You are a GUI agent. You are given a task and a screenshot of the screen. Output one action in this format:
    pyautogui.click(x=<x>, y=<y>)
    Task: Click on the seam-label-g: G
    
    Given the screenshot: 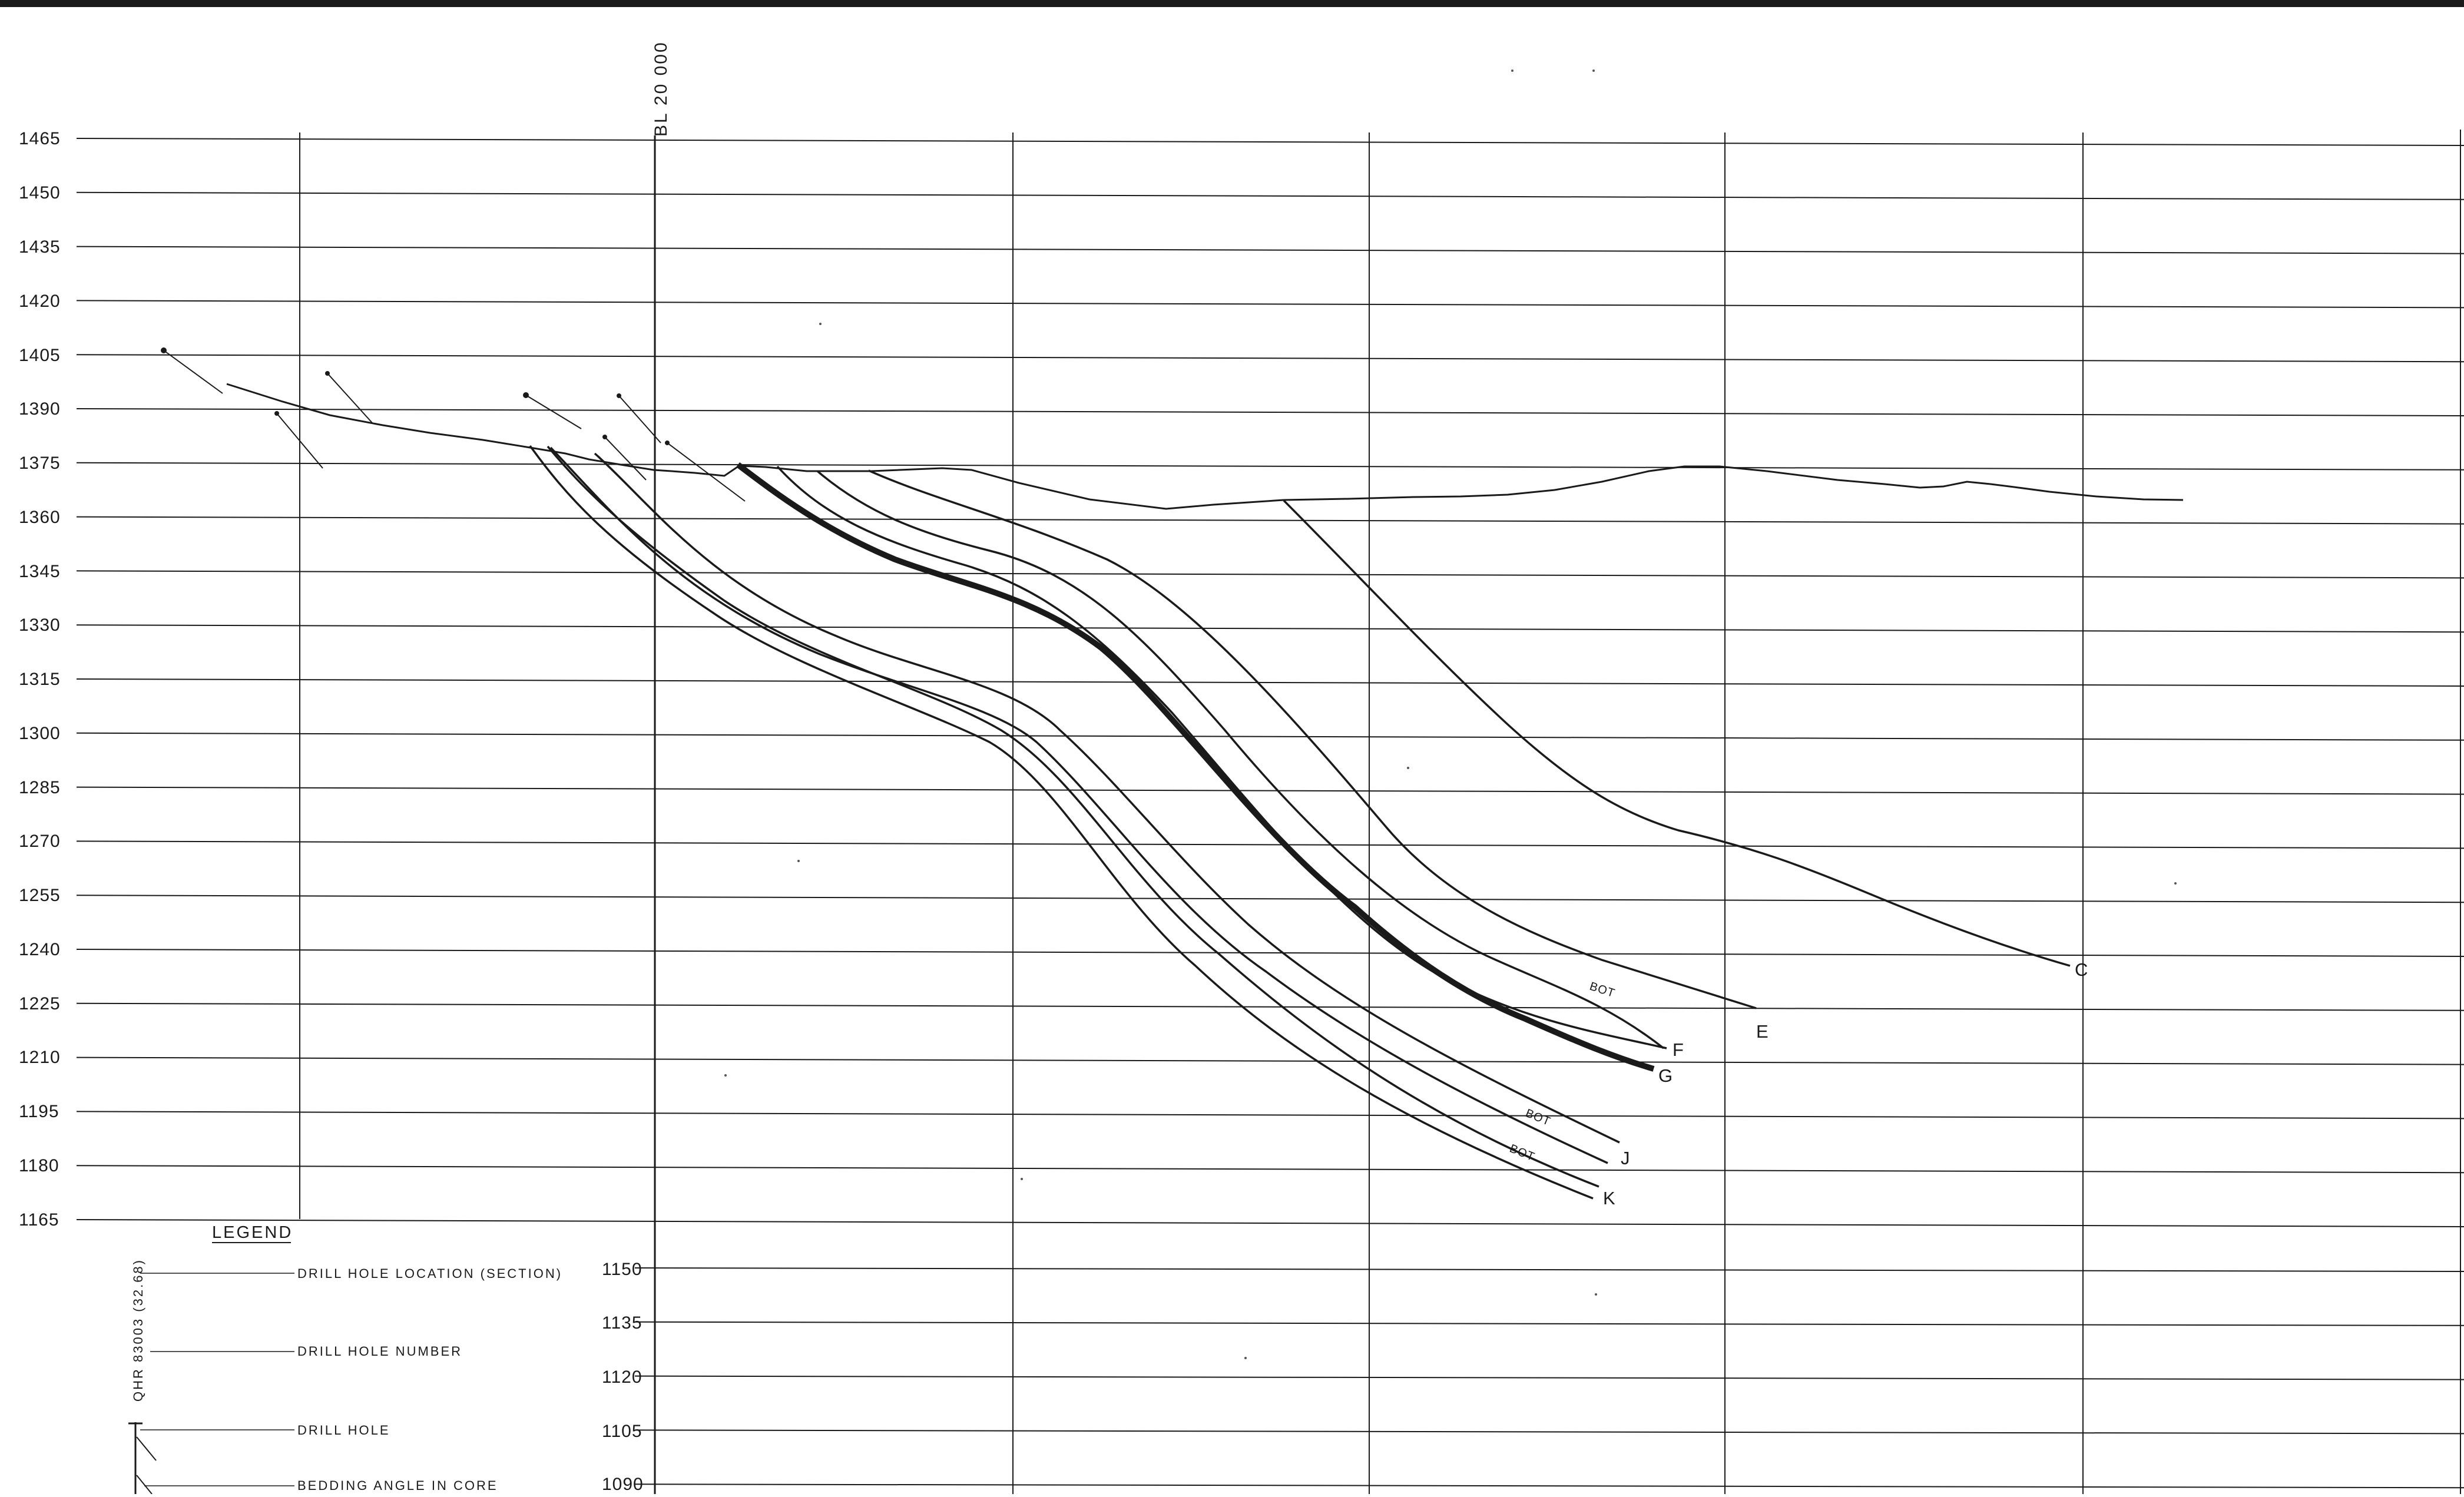 What is the action you would take?
    pyautogui.click(x=1665, y=1075)
    